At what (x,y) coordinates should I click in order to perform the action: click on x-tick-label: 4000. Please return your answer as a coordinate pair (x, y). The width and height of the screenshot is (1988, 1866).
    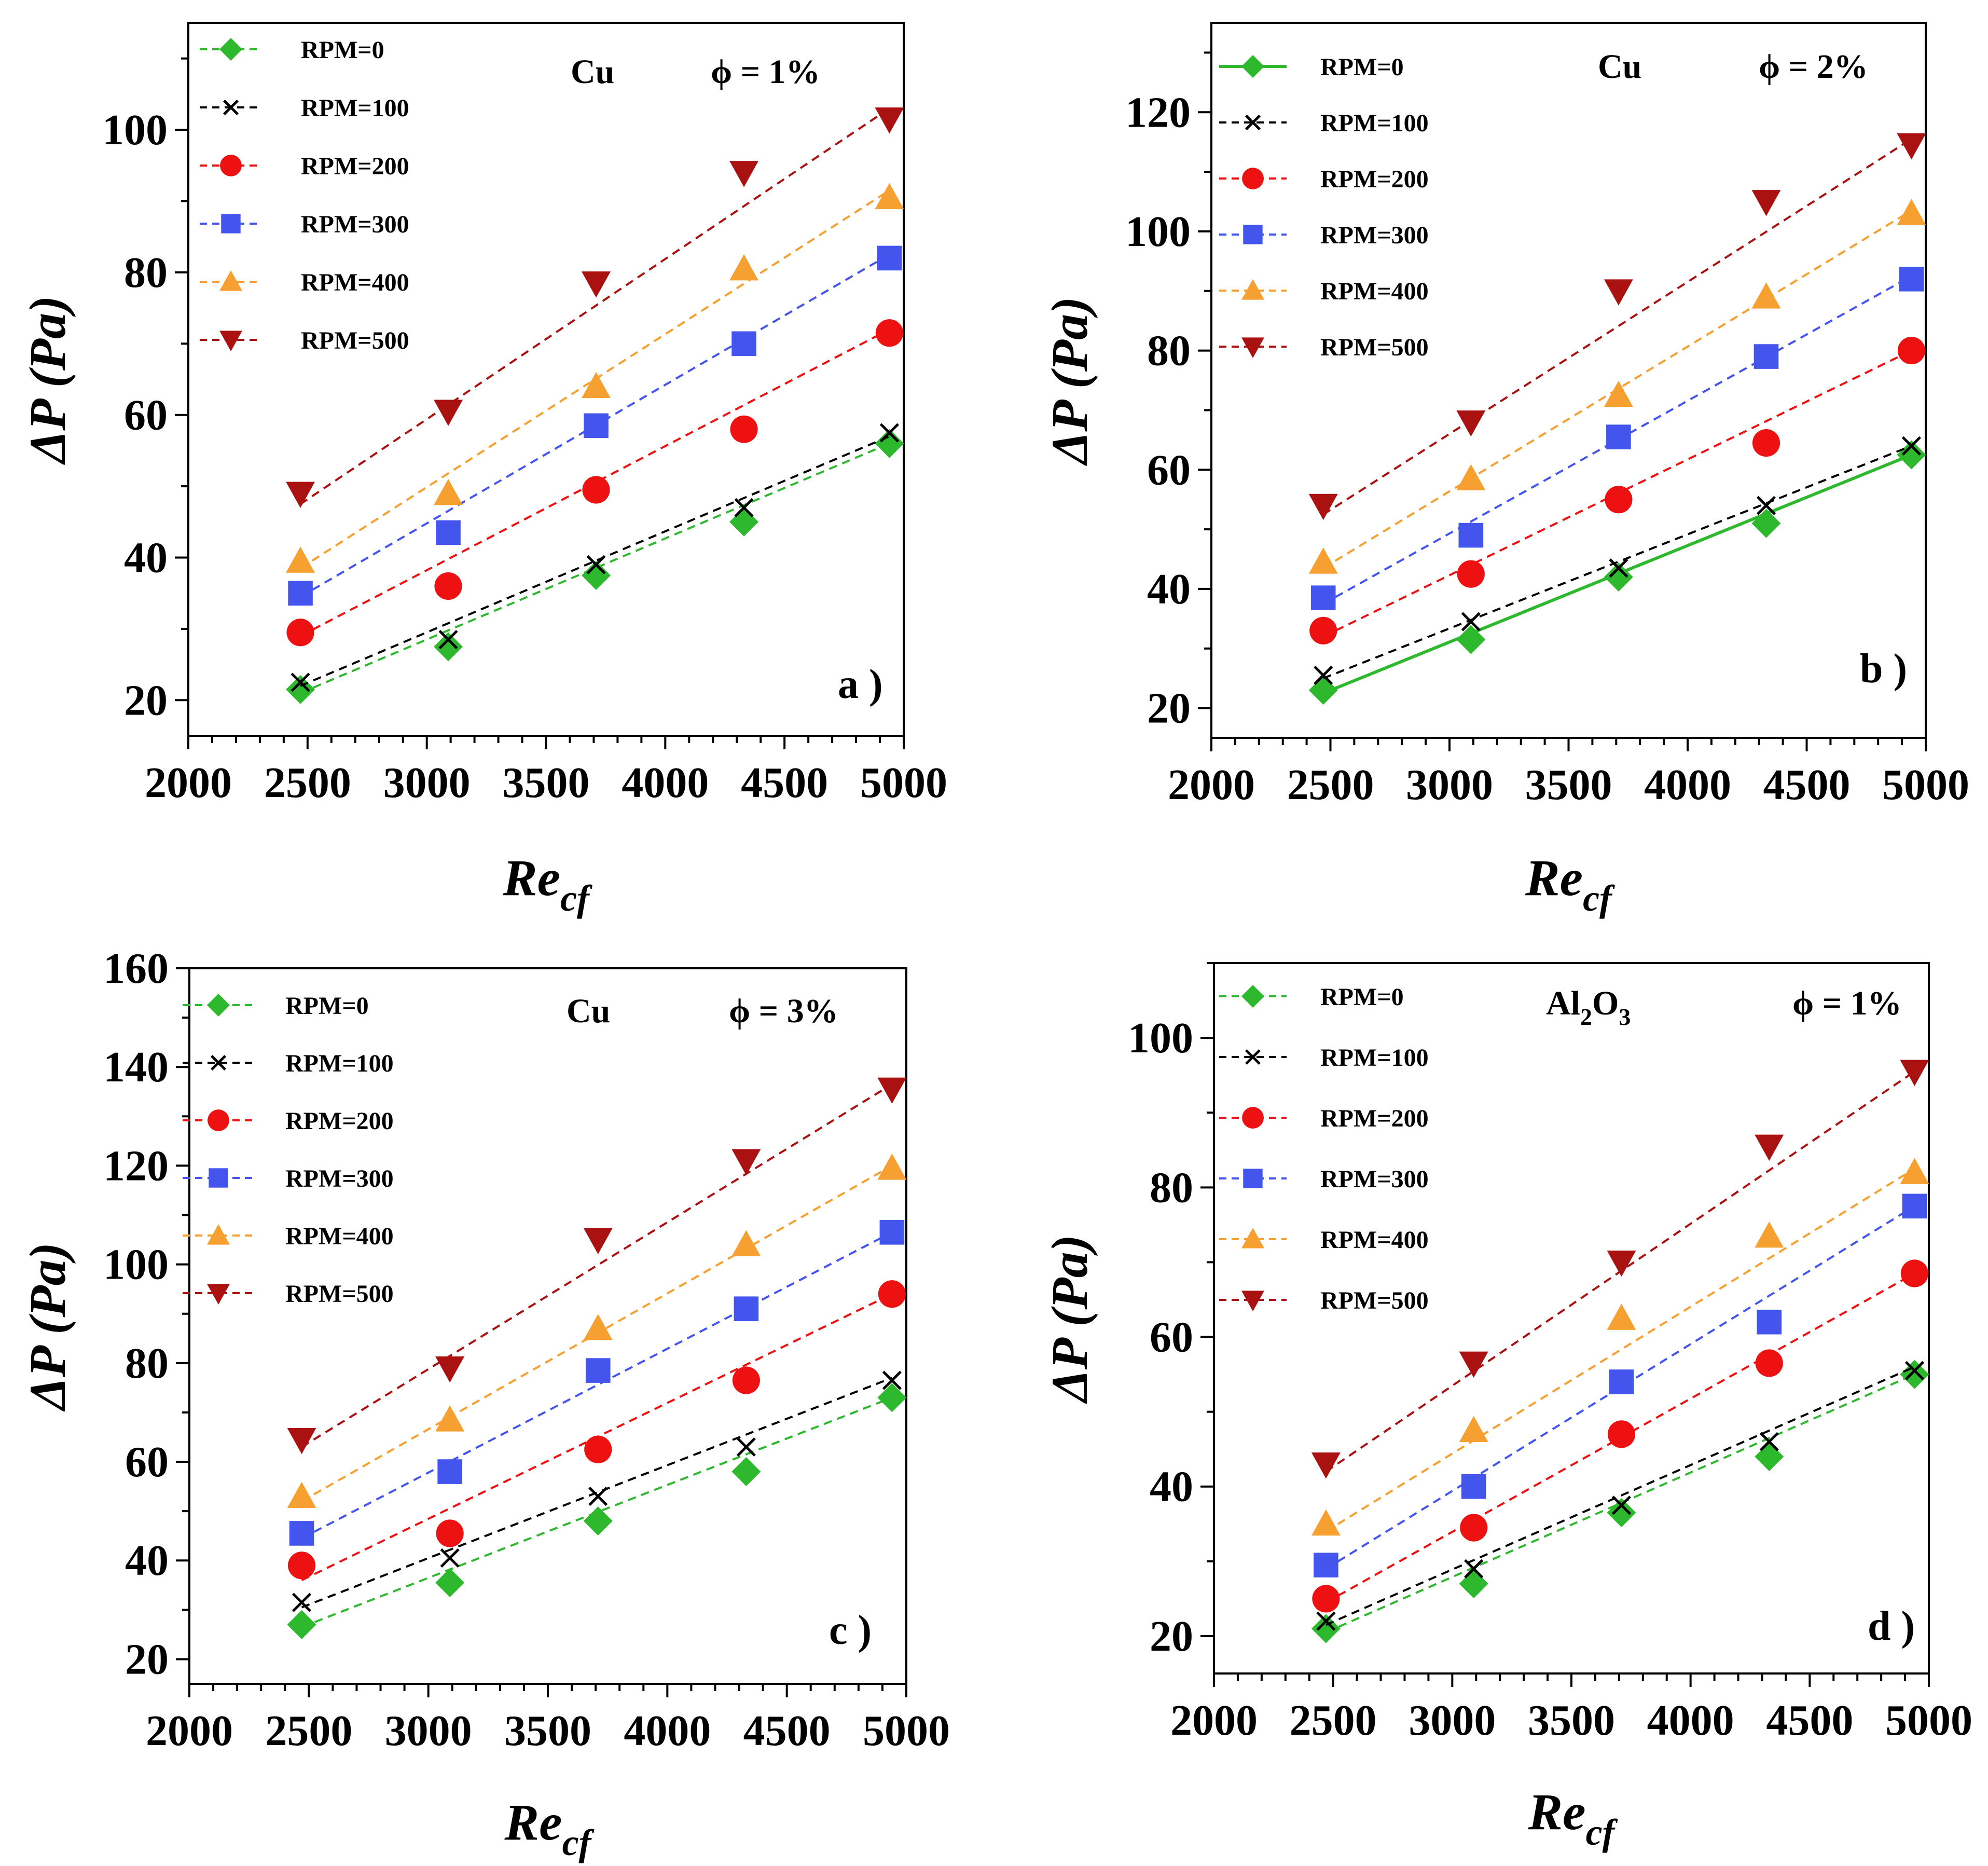
    Looking at the image, I should click on (1687, 785).